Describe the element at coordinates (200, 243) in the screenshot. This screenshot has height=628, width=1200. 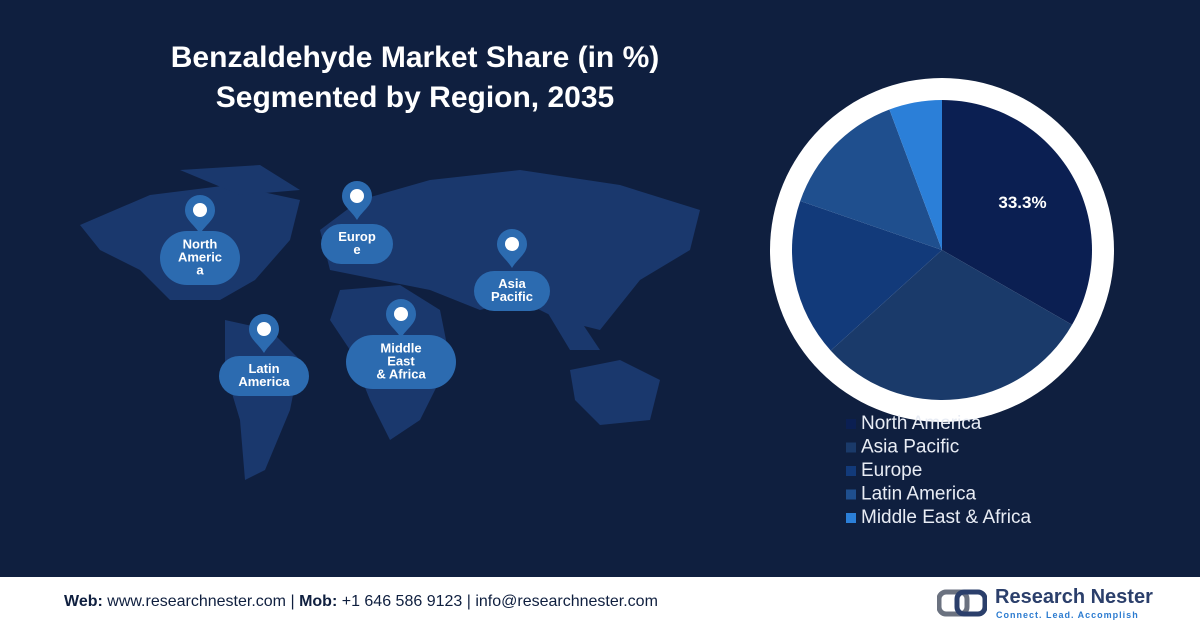
I see `map-label: North` at that location.